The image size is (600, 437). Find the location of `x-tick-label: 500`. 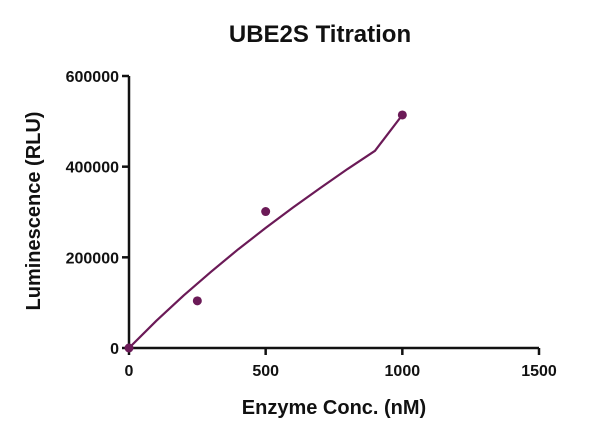

x-tick-label: 500 is located at coordinates (265, 371).